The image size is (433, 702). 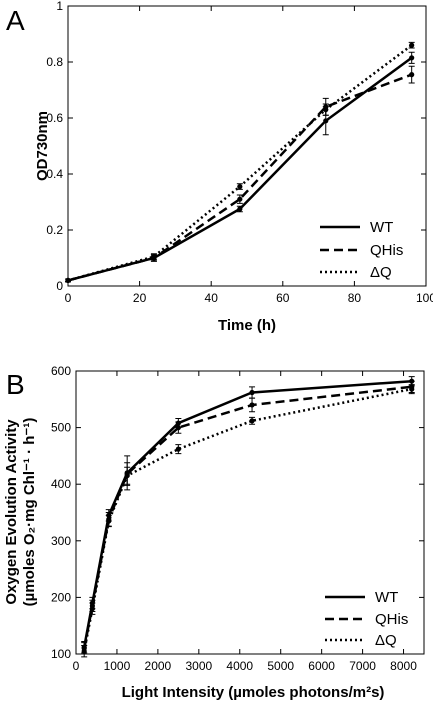 I want to click on x-tick-label: 3000, so click(x=198, y=666).